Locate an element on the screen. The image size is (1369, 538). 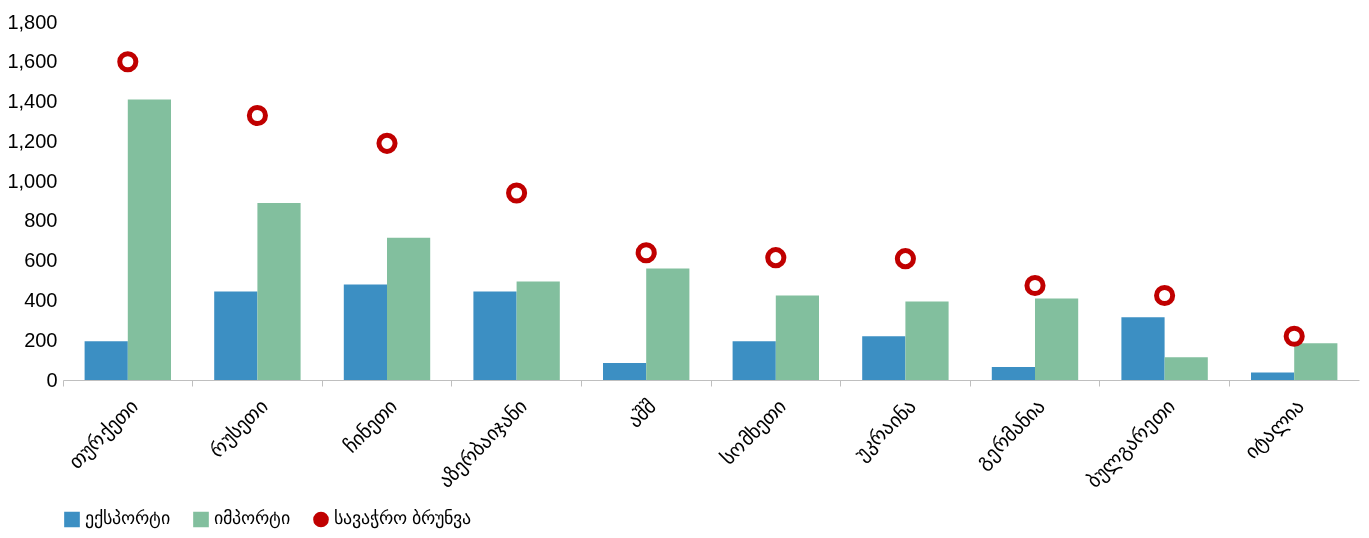
y-tick-label: 800 is located at coordinates (41, 220).